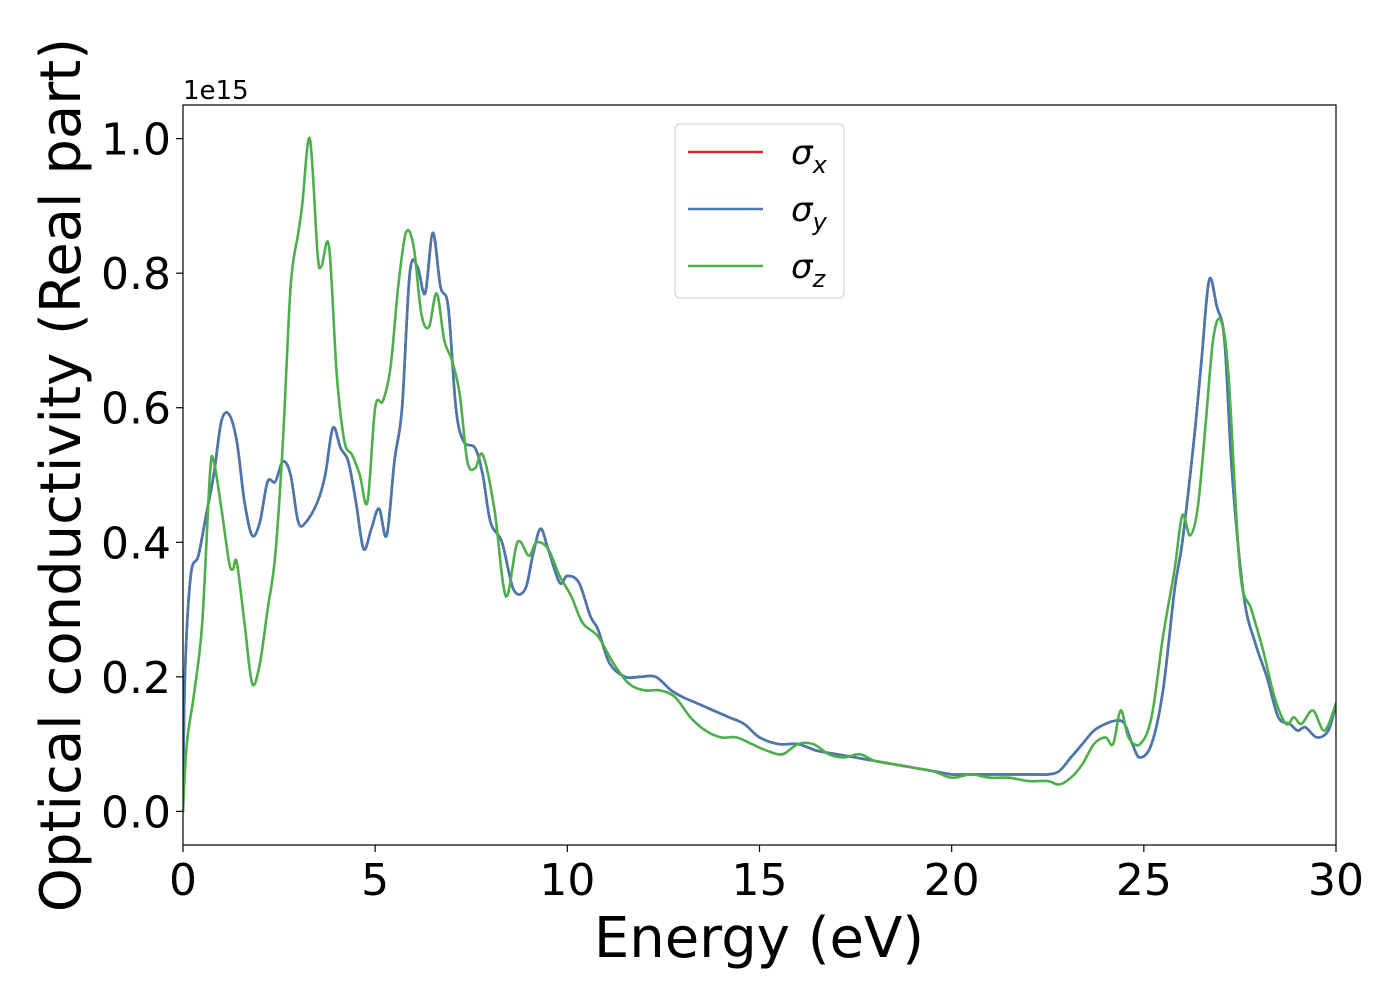 The width and height of the screenshot is (1400, 1000). I want to click on y-tick-label: 1.0, so click(136, 140).